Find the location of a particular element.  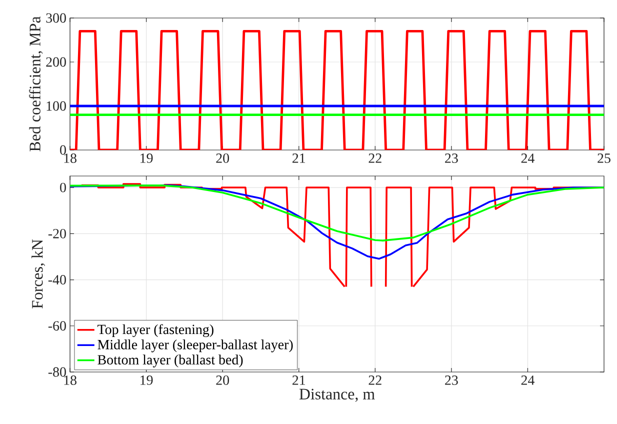

y-tick-label: -60 is located at coordinates (57, 326).